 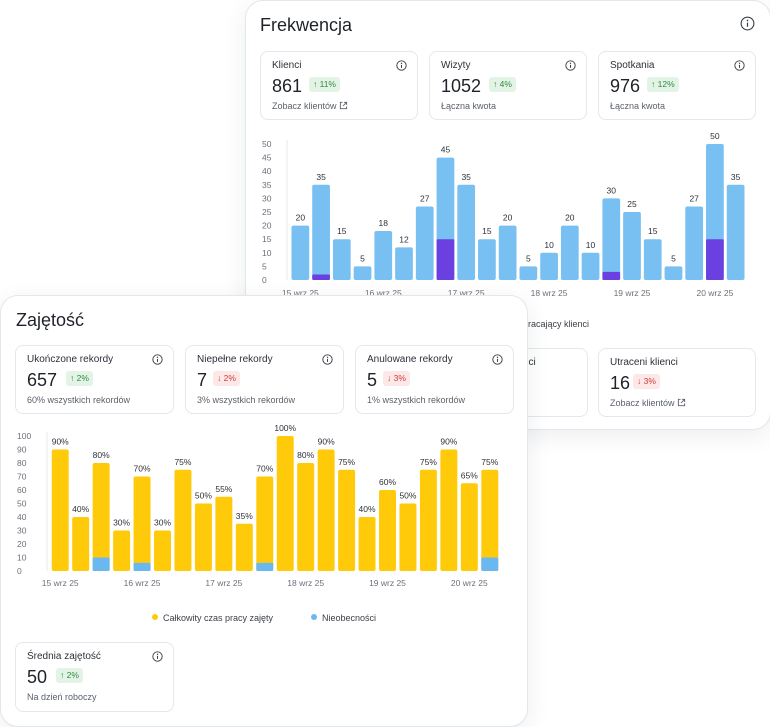 What do you see at coordinates (142, 583) in the screenshot?
I see `x-tick-label: 16 wrz 25` at bounding box center [142, 583].